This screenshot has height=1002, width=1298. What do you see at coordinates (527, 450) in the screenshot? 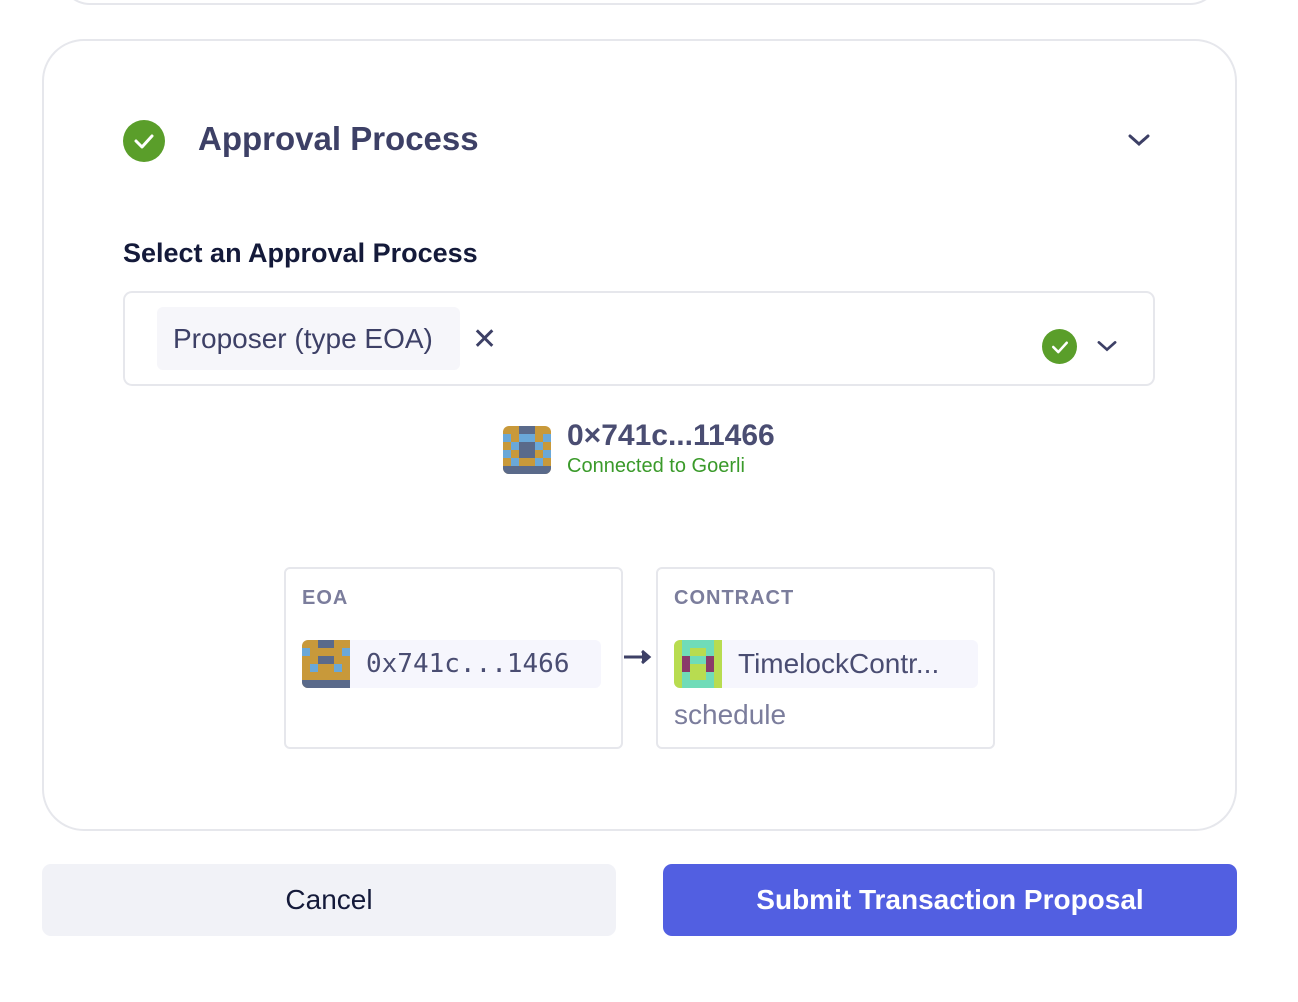
I see `account-identicon` at bounding box center [527, 450].